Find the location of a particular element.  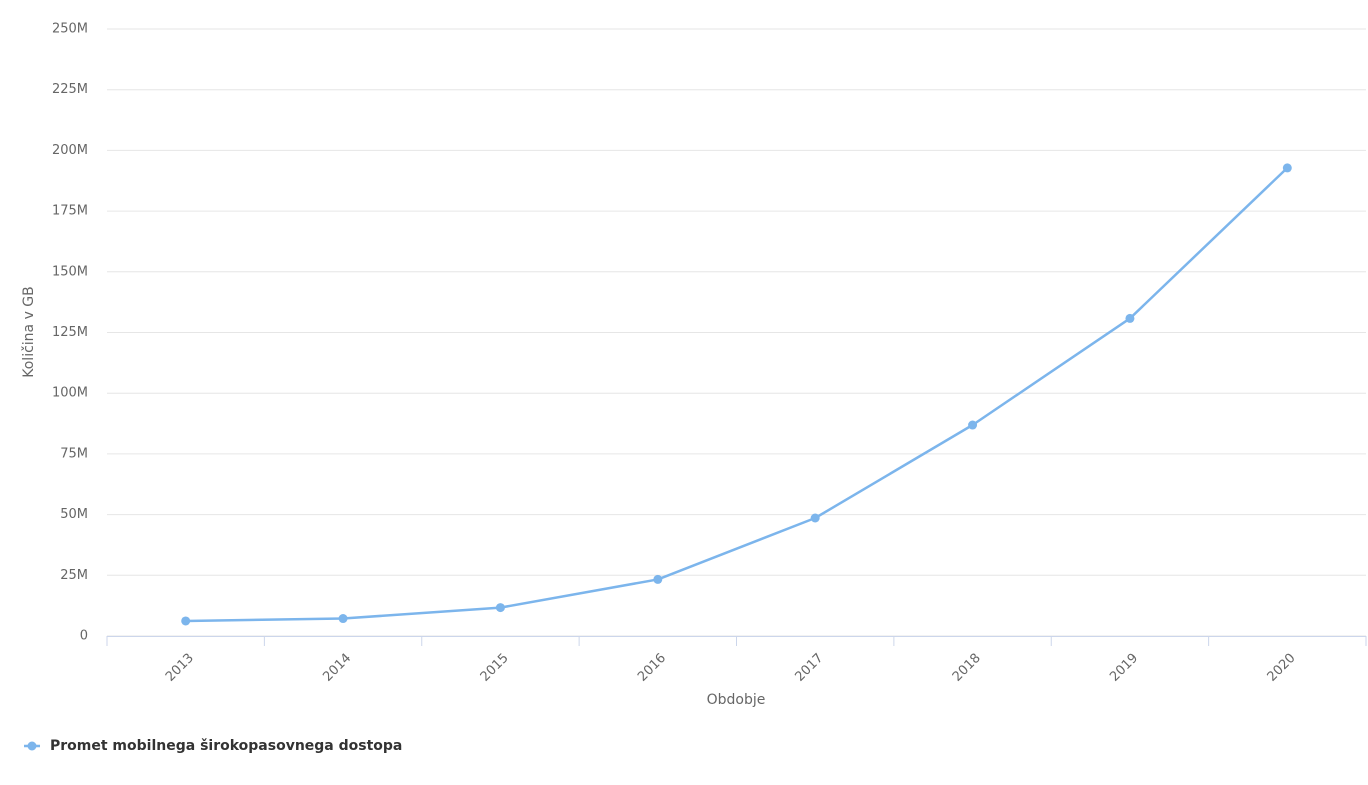

y-tick-label: 100M is located at coordinates (70, 393).